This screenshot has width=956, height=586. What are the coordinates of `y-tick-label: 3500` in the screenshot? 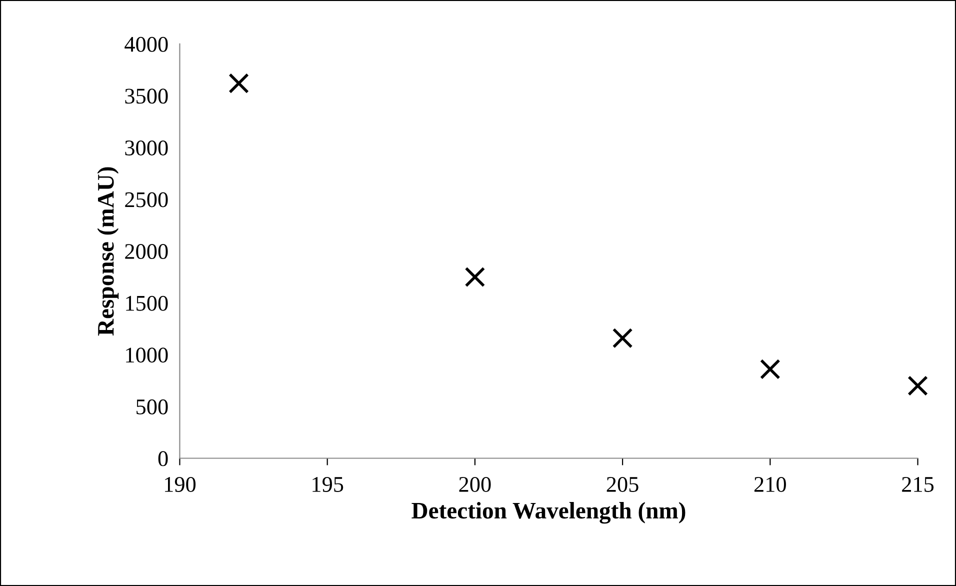 It's located at (146, 96).